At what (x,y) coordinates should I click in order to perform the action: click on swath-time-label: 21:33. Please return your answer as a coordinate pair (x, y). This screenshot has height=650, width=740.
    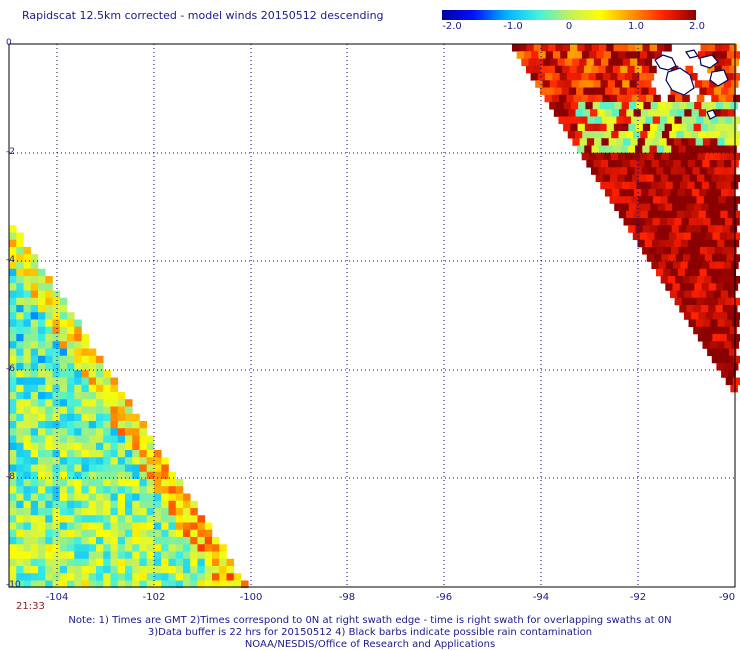
    Looking at the image, I should click on (30, 606).